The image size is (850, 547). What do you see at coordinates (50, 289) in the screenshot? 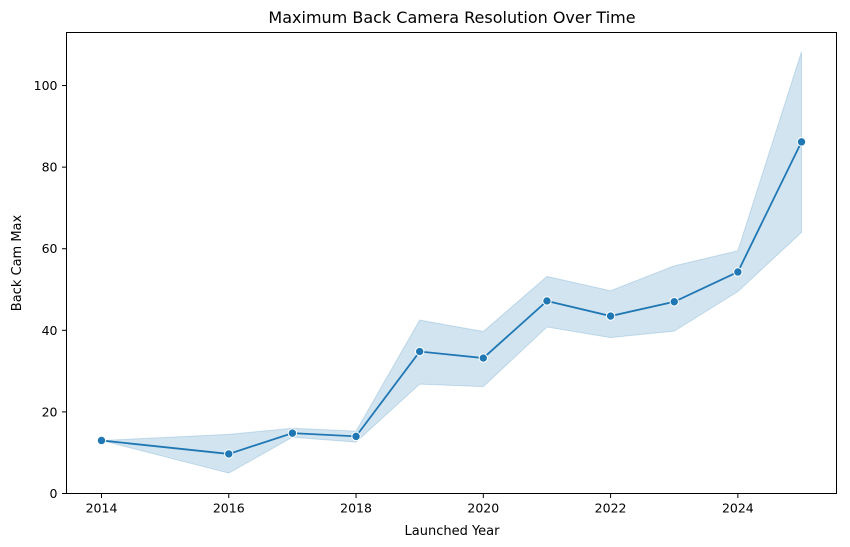
I see `y-axis-ticks: 0 20 40 60 80 100` at bounding box center [50, 289].